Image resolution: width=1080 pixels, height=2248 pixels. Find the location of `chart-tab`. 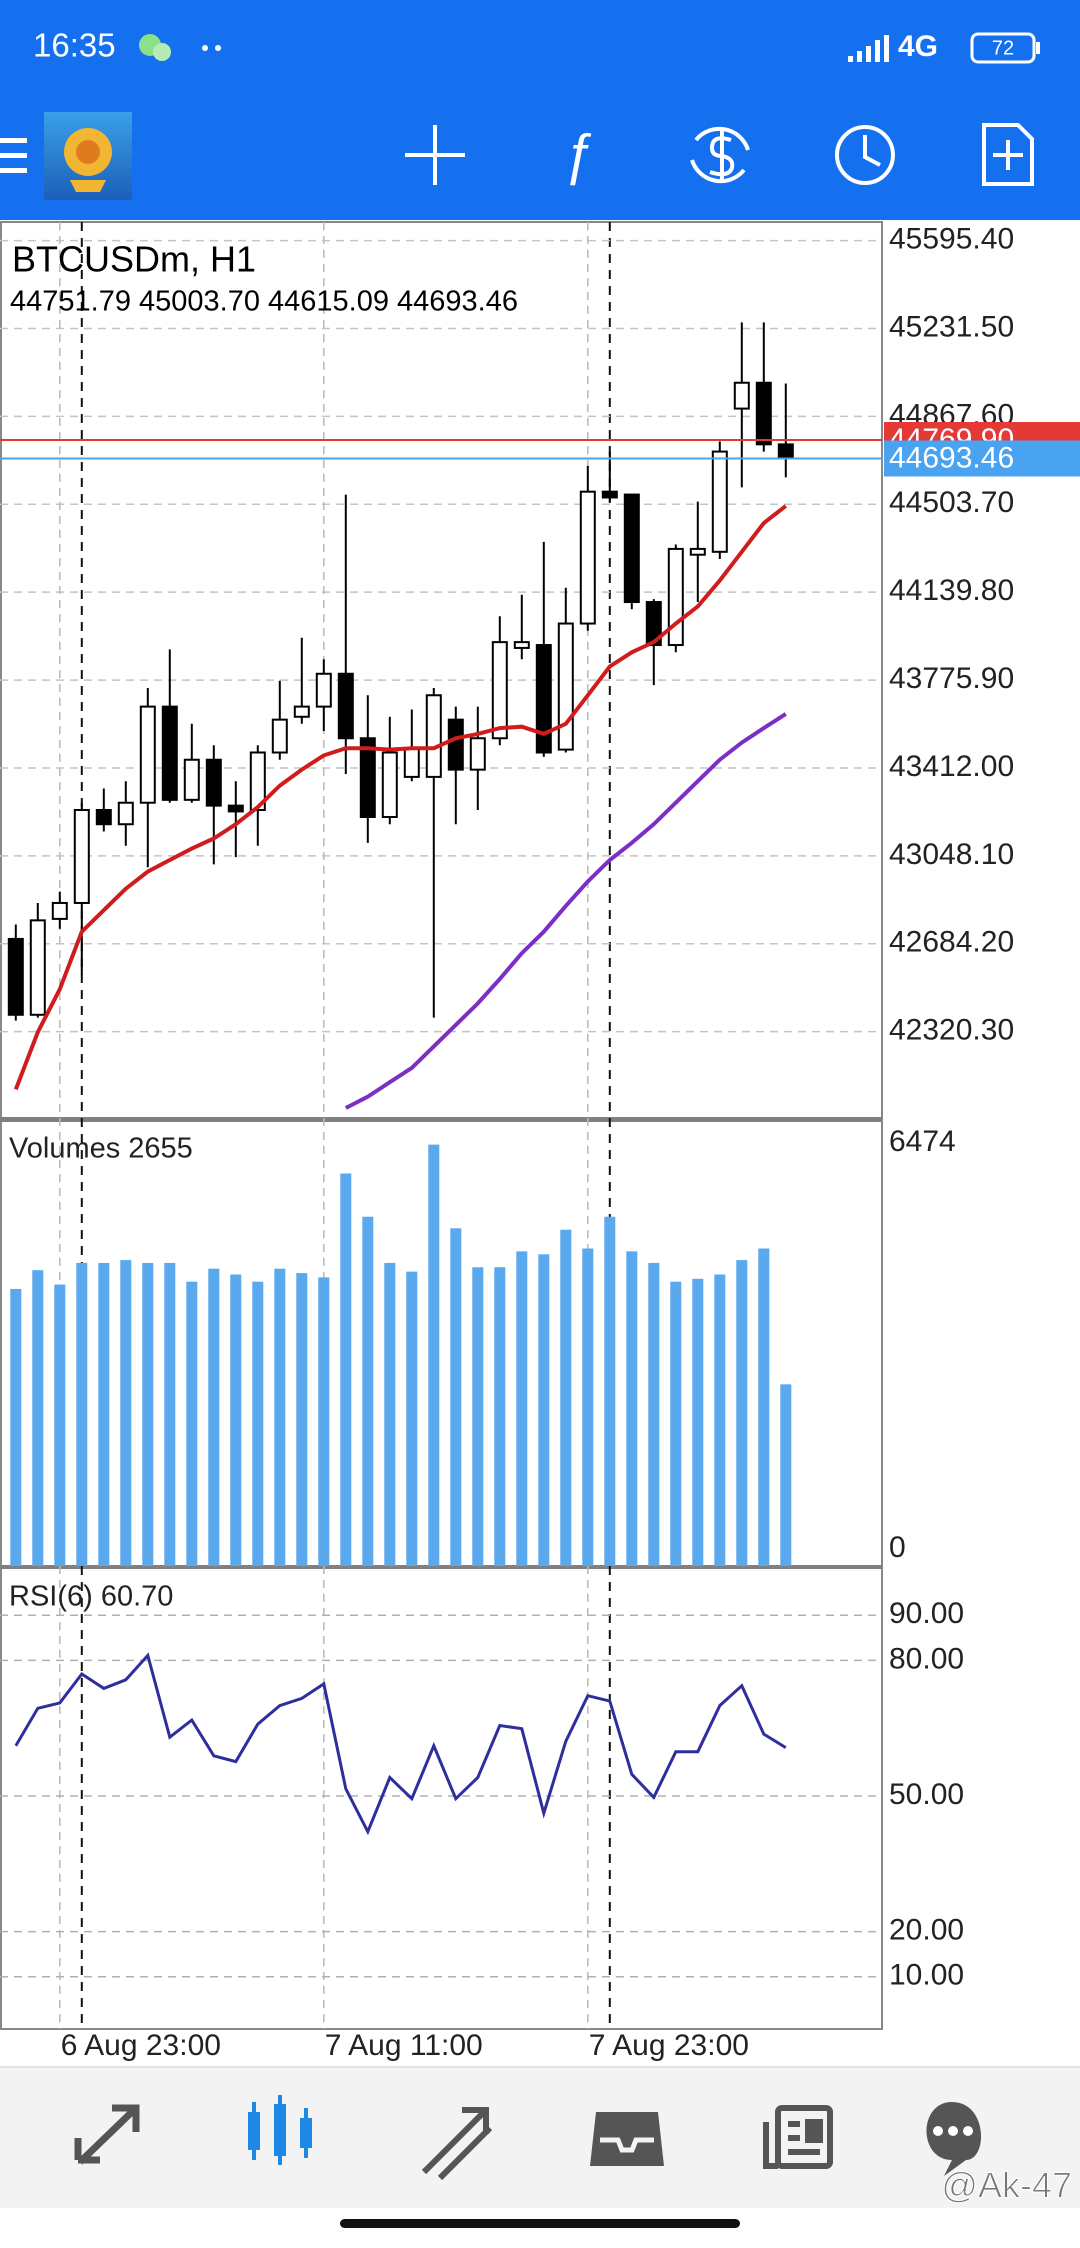

chart-tab is located at coordinates (280, 2130).